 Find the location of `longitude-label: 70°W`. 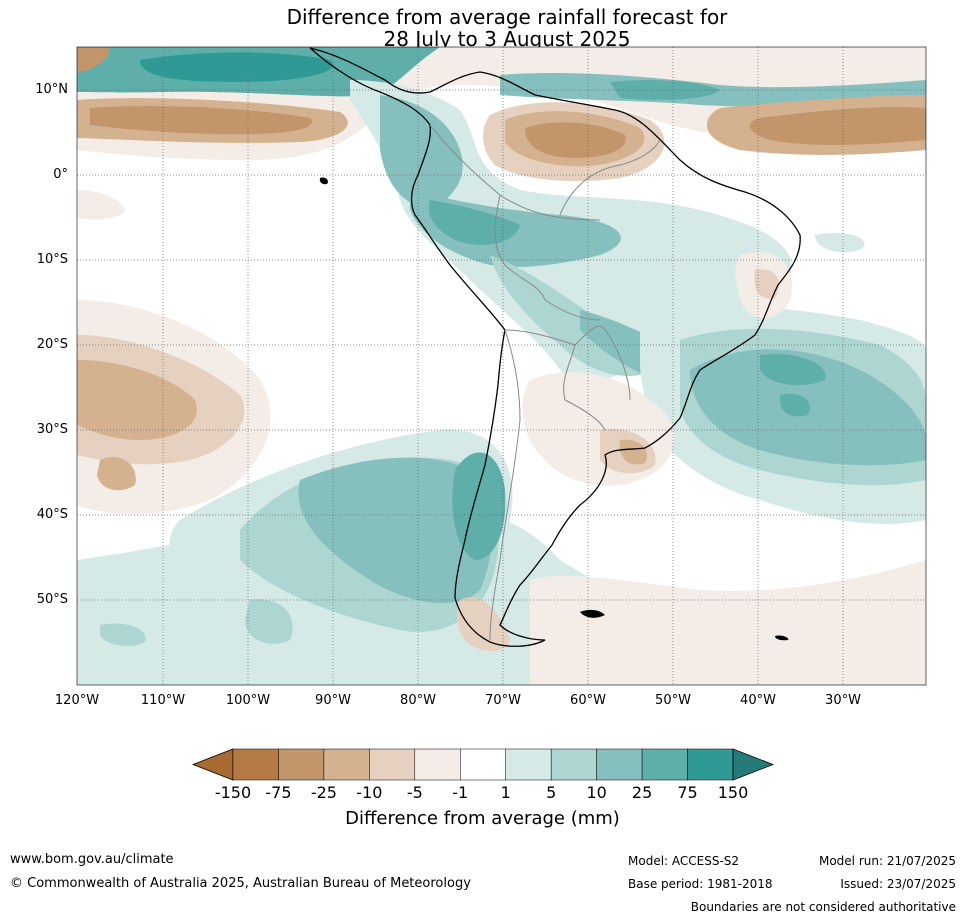

longitude-label: 70°W is located at coordinates (503, 700).